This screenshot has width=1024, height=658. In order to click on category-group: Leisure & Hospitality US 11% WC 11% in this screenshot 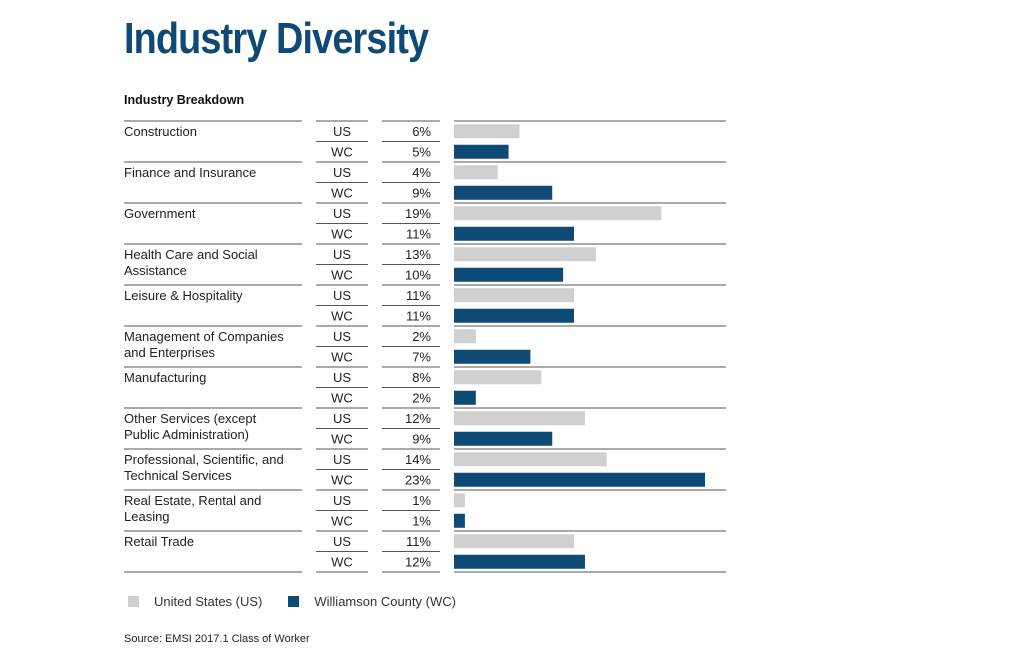, I will do `click(349, 305)`.